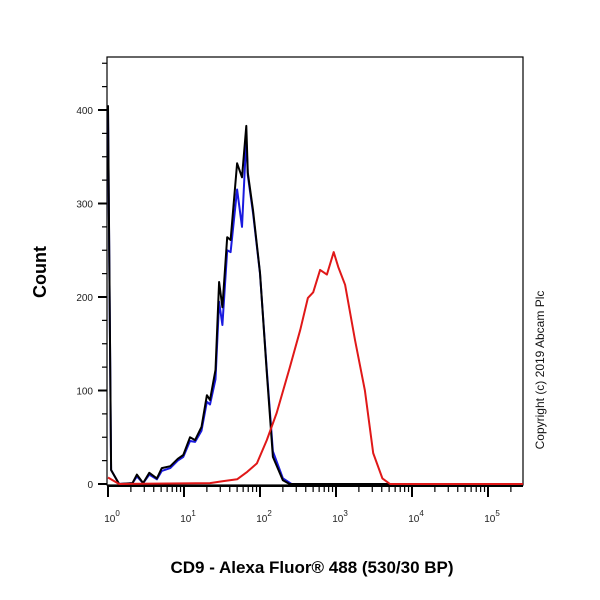  Describe the element at coordinates (112, 517) in the screenshot. I see `x-tick-label: 10⁰` at that location.